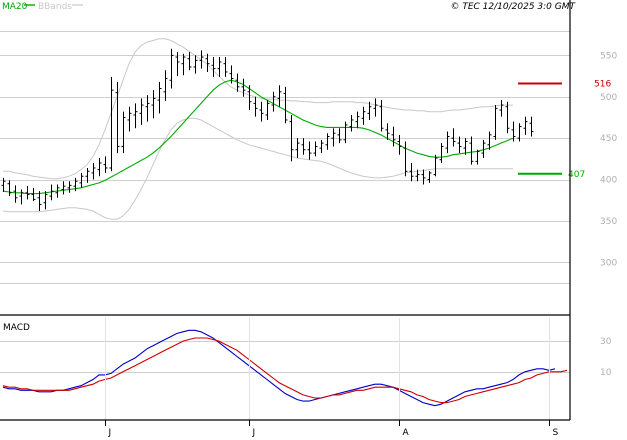  I want to click on macd-grid, so click(285, 357).